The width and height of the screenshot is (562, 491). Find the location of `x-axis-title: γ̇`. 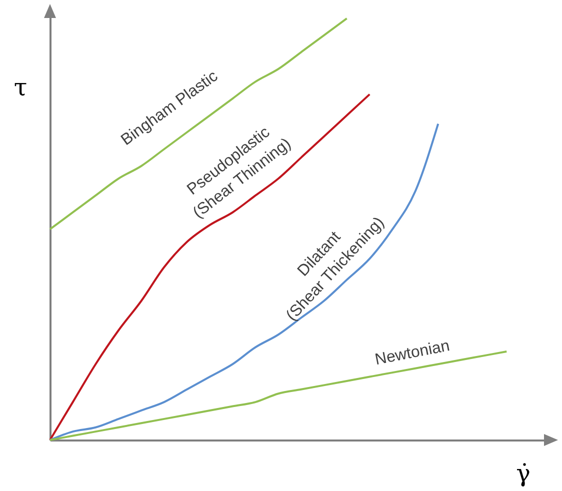

x-axis-title: γ̇ is located at coordinates (523, 474).